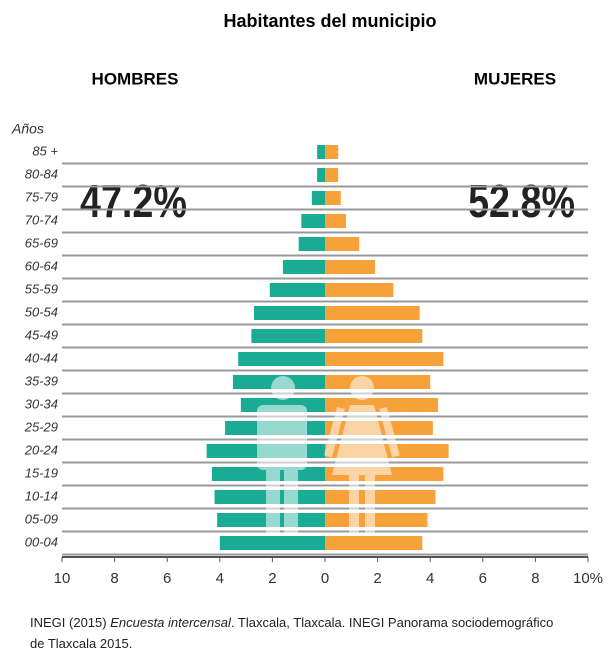 The width and height of the screenshot is (615, 661). Describe the element at coordinates (70, 622) in the screenshot. I see `source-text: INEGI (2015)` at that location.